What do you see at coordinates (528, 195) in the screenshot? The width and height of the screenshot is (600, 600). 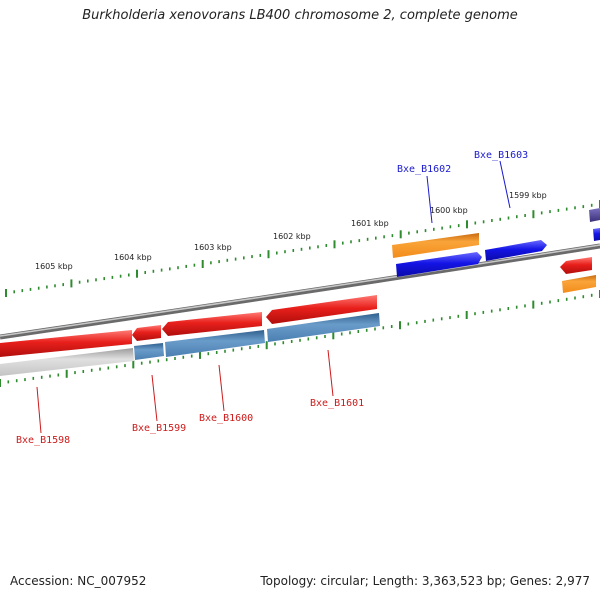 I see `ruler-label-1599: 1599 kbp` at bounding box center [528, 195].